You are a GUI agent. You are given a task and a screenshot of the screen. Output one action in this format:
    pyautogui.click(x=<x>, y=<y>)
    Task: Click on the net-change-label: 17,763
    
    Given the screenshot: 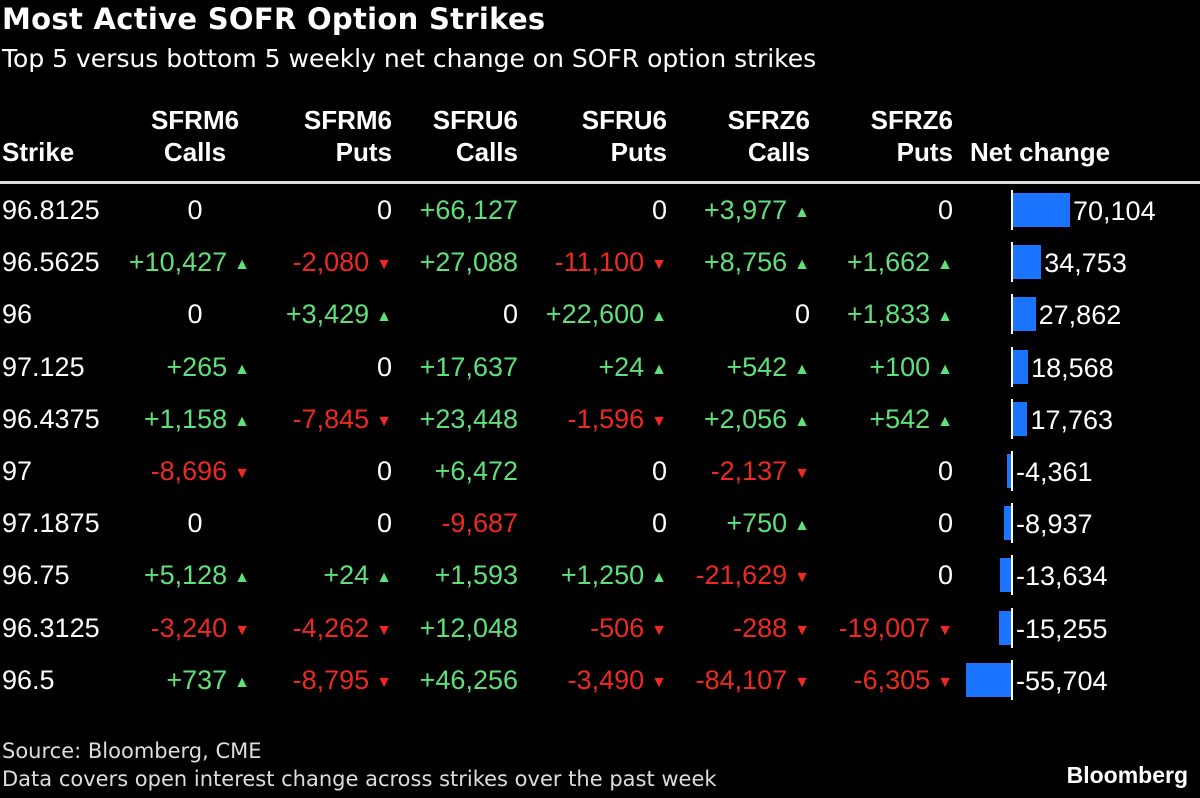 What is the action you would take?
    pyautogui.click(x=1072, y=419)
    